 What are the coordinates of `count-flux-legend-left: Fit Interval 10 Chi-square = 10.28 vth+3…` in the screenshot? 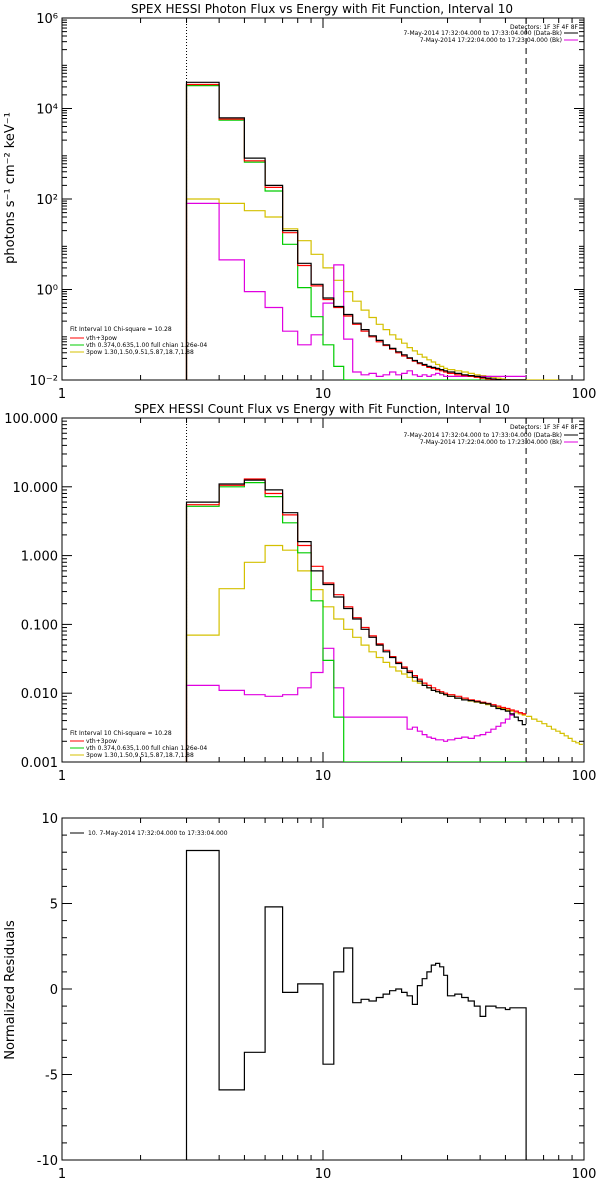 It's located at (138, 744).